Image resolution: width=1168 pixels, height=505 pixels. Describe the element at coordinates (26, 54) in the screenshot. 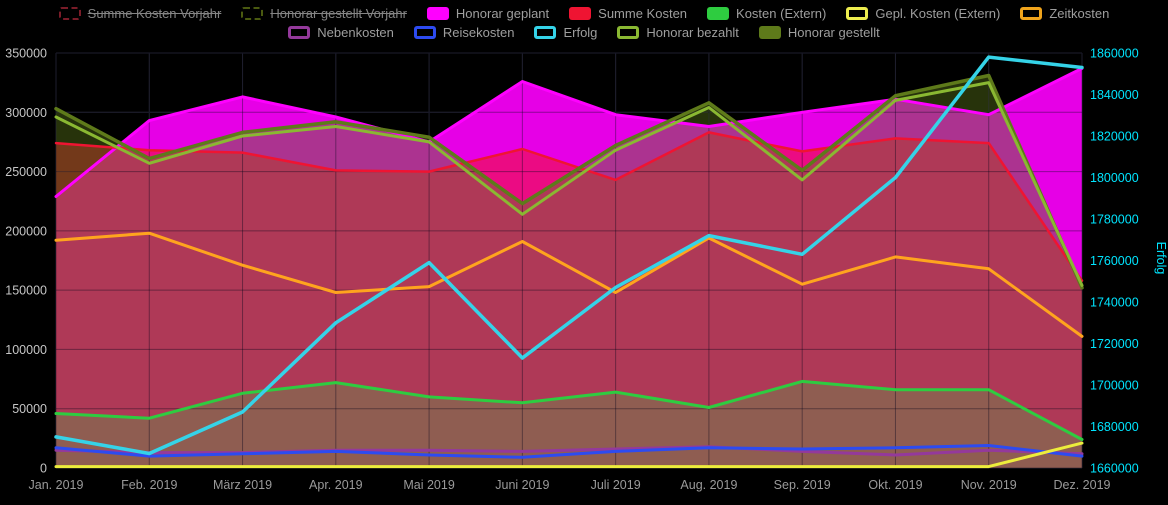

I see `y-axis-tick-label: 350000` at that location.